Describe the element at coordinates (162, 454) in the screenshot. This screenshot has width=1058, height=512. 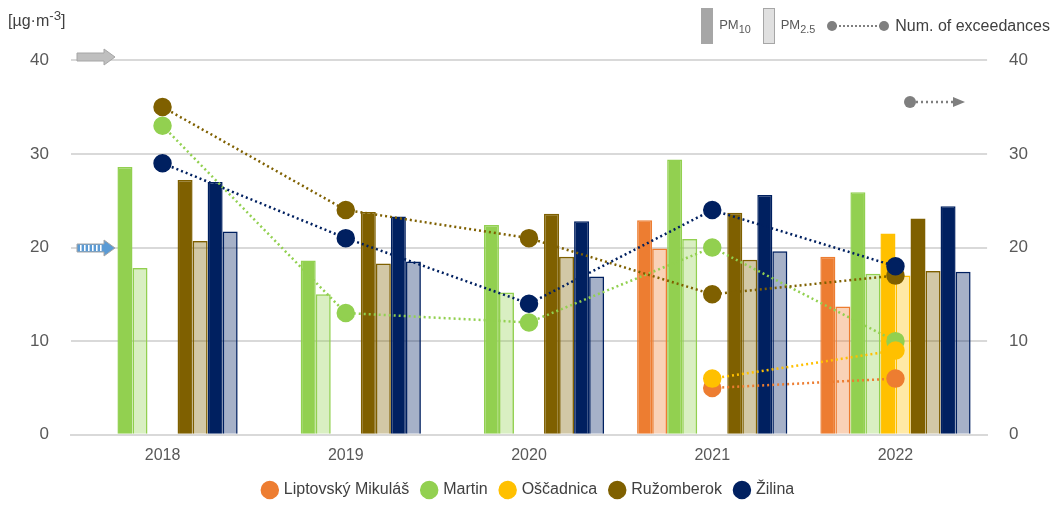
I see `x-tick-label: 2018` at that location.